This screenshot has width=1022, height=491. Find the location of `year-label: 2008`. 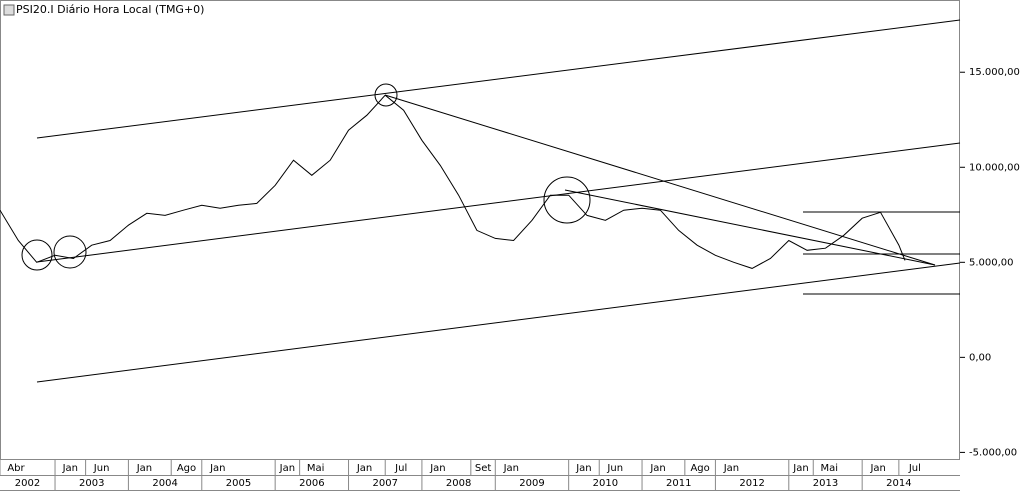

year-label: 2008 is located at coordinates (458, 483).